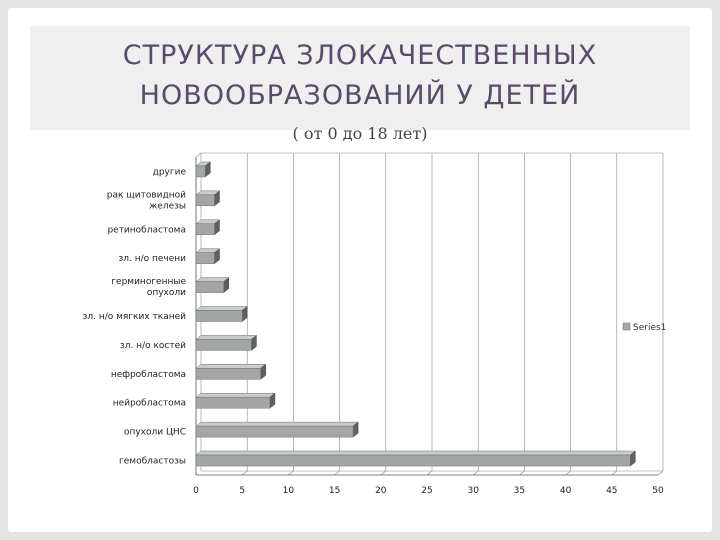 The image size is (720, 540). I want to click on x-tick-label: 25, so click(426, 491).